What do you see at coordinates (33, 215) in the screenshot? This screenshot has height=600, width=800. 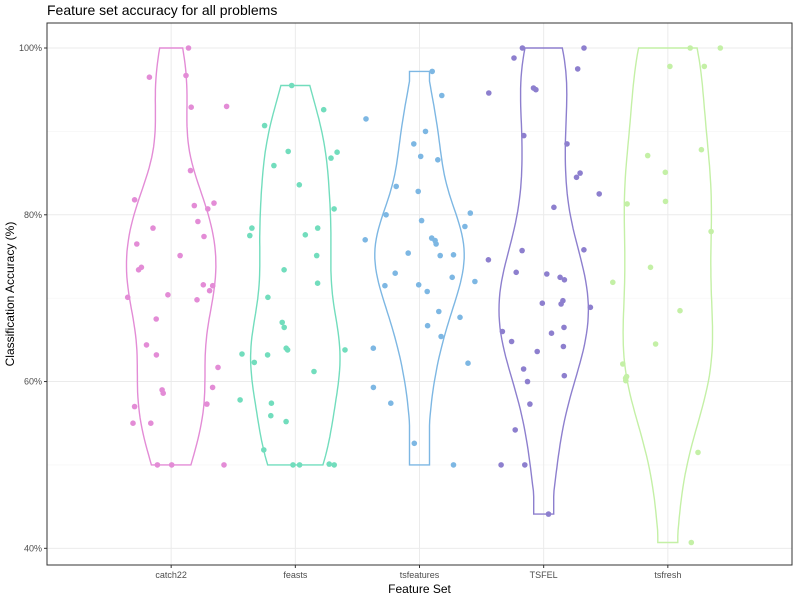 I see `y-tick-label: 80%` at bounding box center [33, 215].